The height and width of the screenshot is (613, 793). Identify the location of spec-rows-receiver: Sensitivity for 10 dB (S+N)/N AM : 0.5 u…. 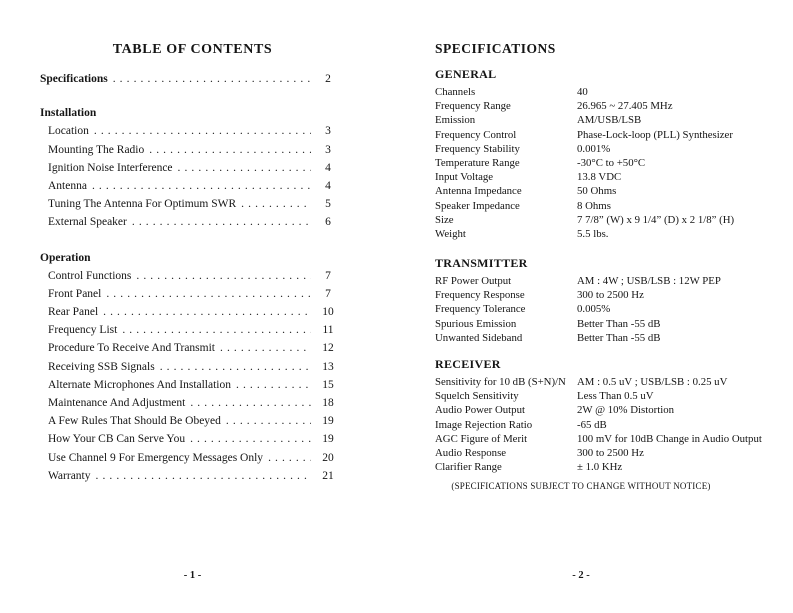
(598, 424).